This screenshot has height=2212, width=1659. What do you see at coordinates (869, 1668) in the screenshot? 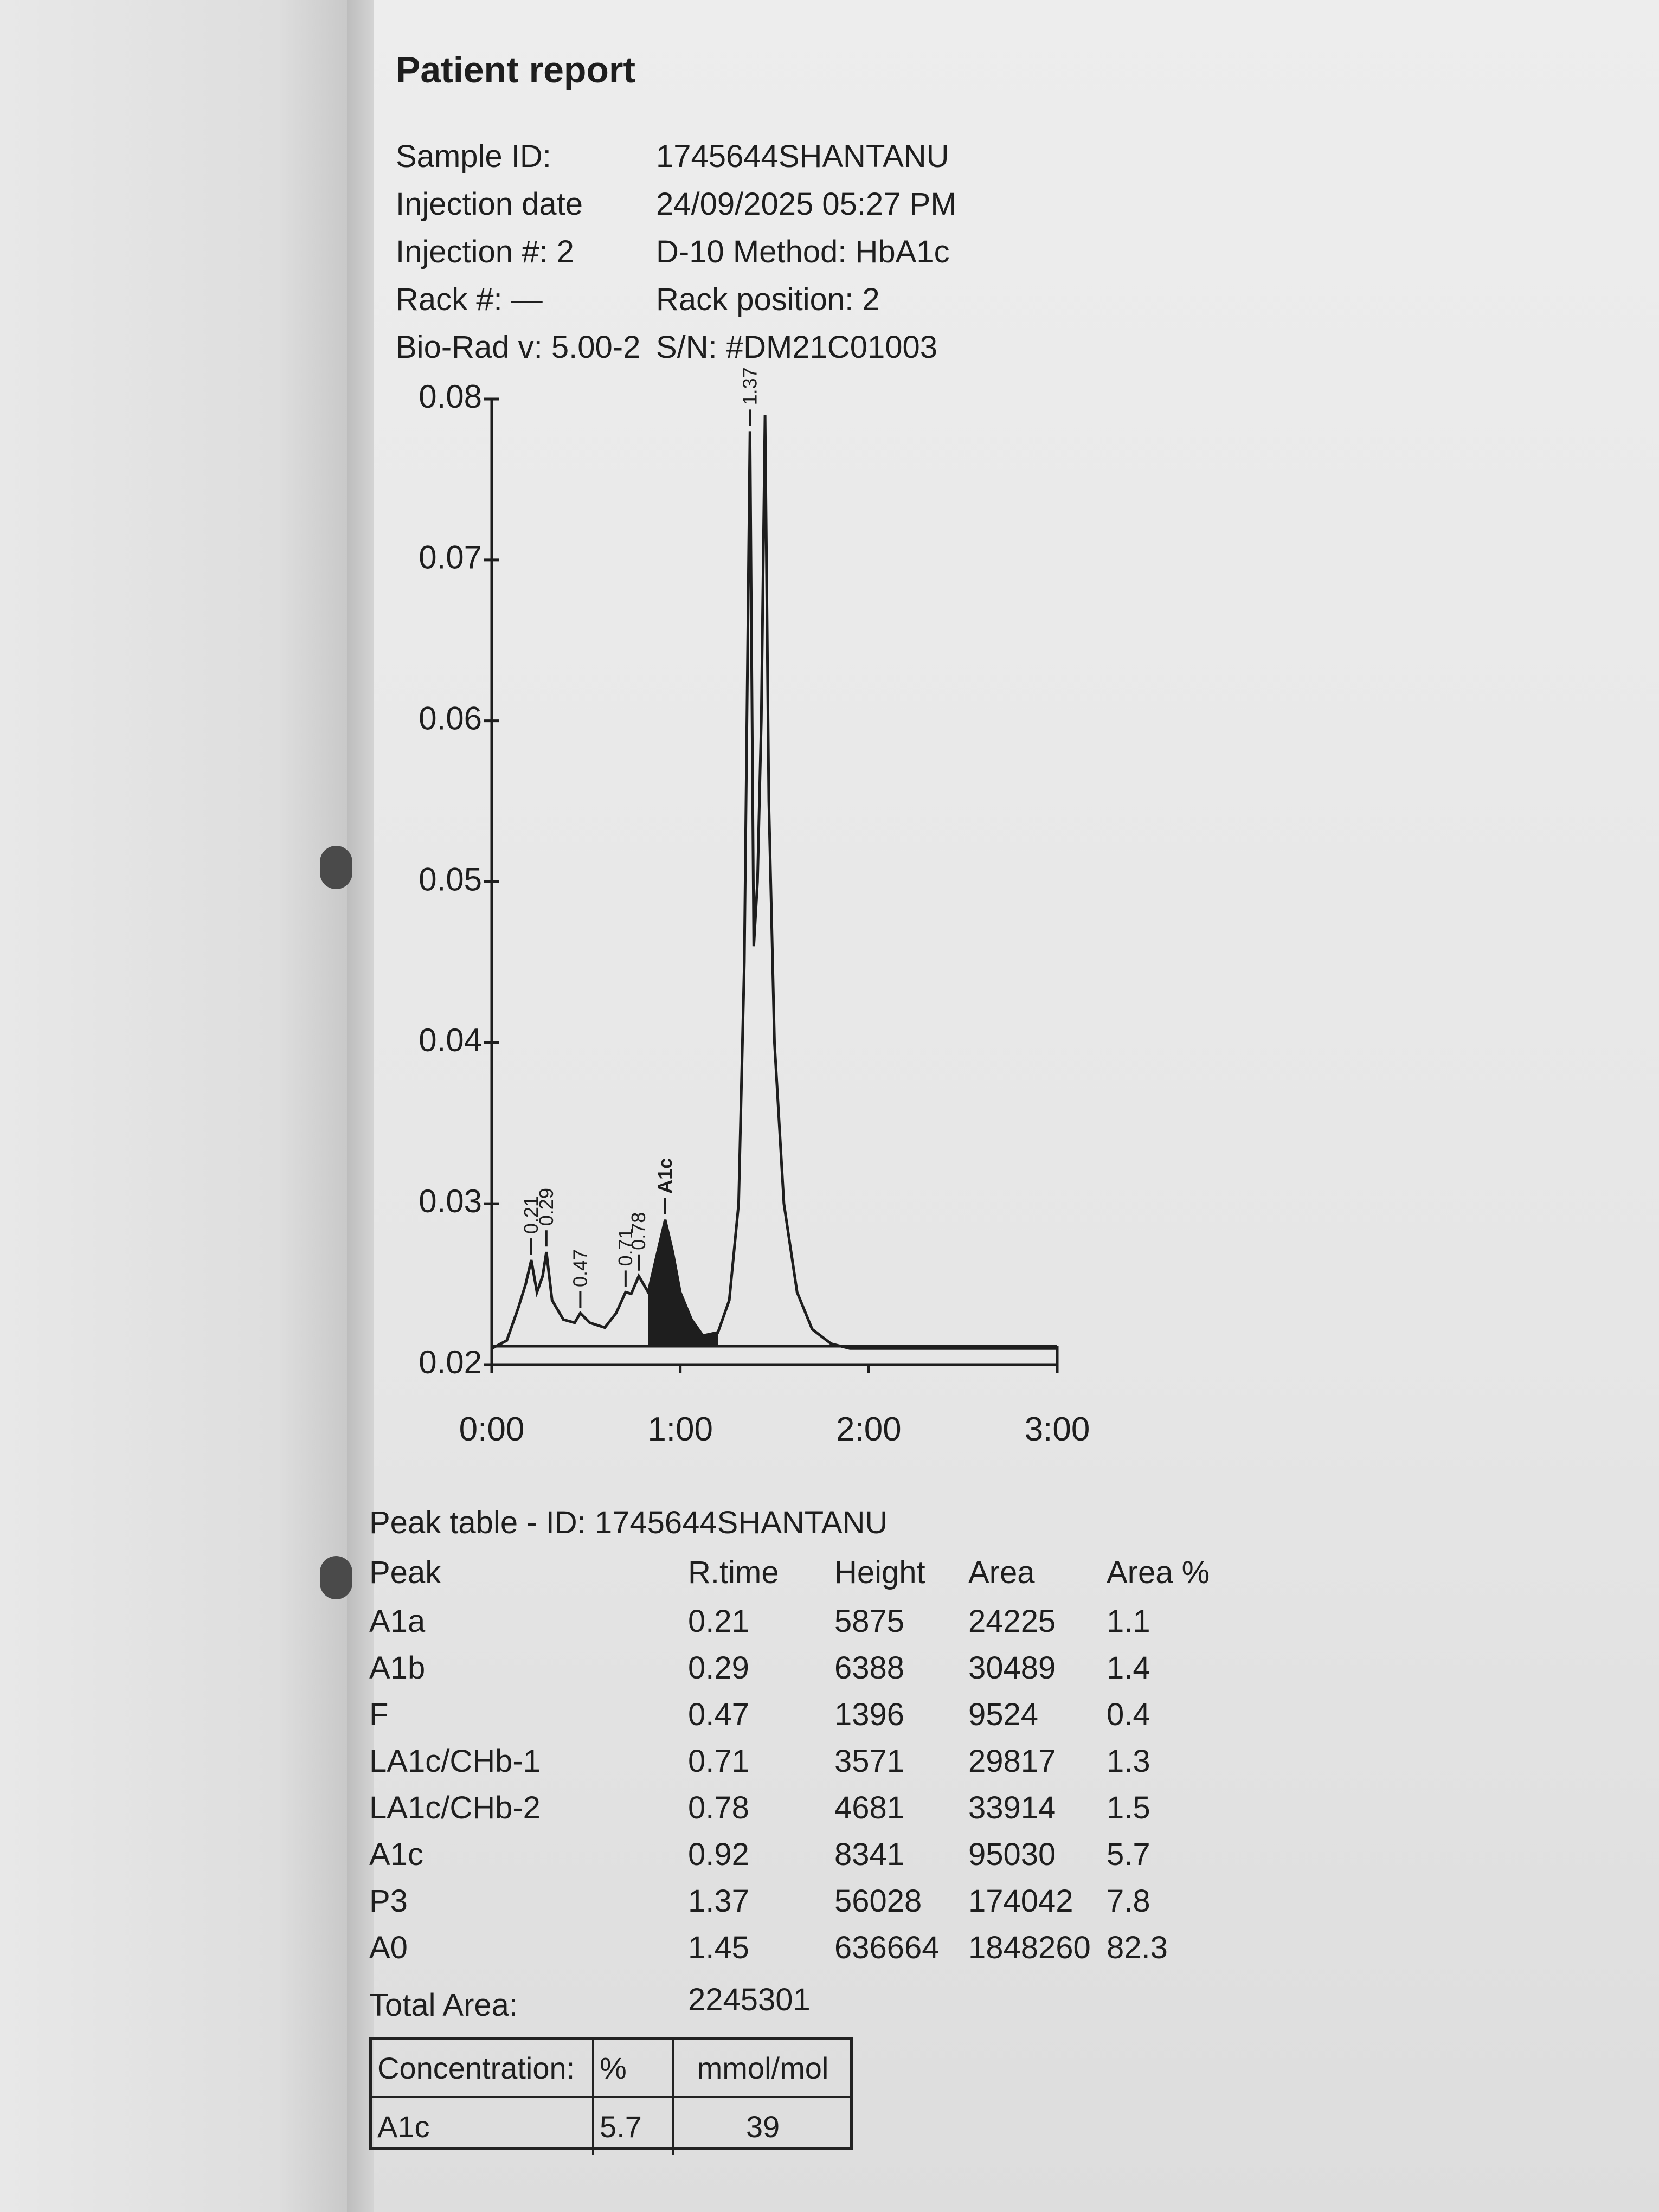
I see `table-cell: 6388` at bounding box center [869, 1668].